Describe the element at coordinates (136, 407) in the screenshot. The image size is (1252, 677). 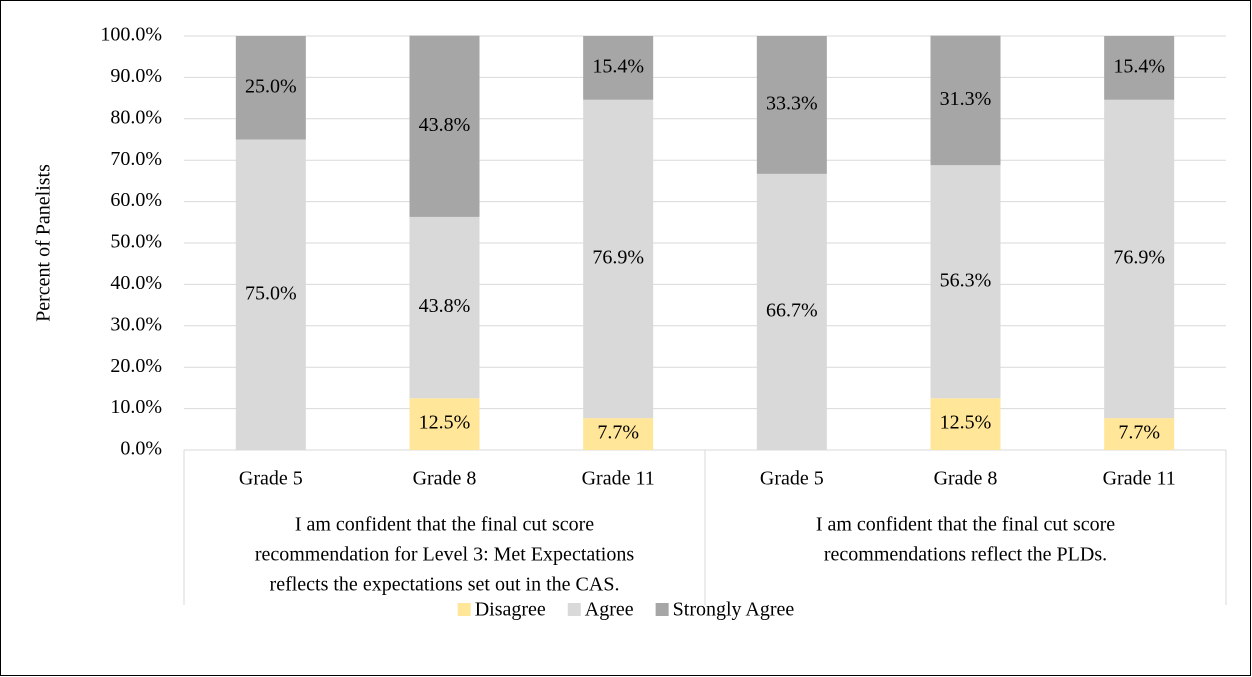
I see `y-tick-label: 10.0%` at that location.